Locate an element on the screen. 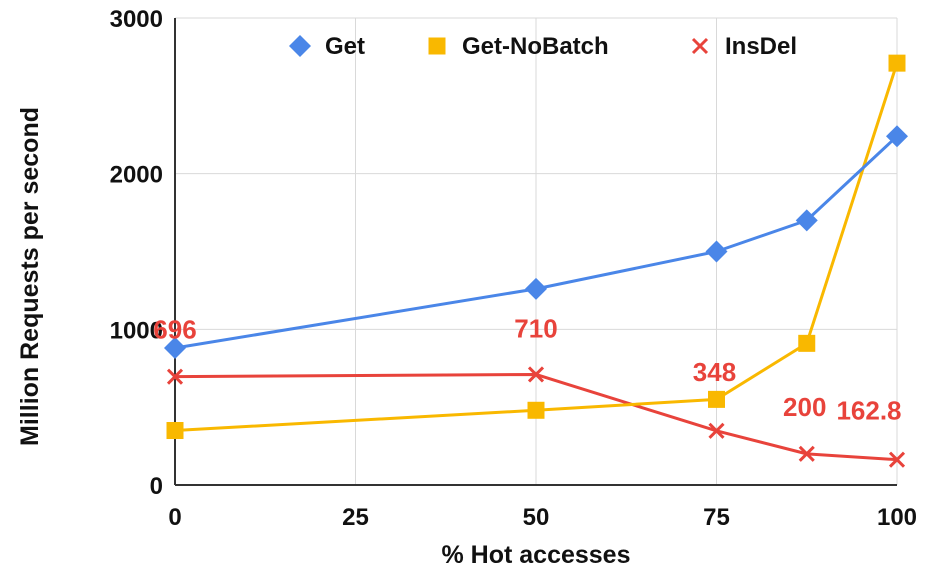  data-label: 696 is located at coordinates (174, 330).